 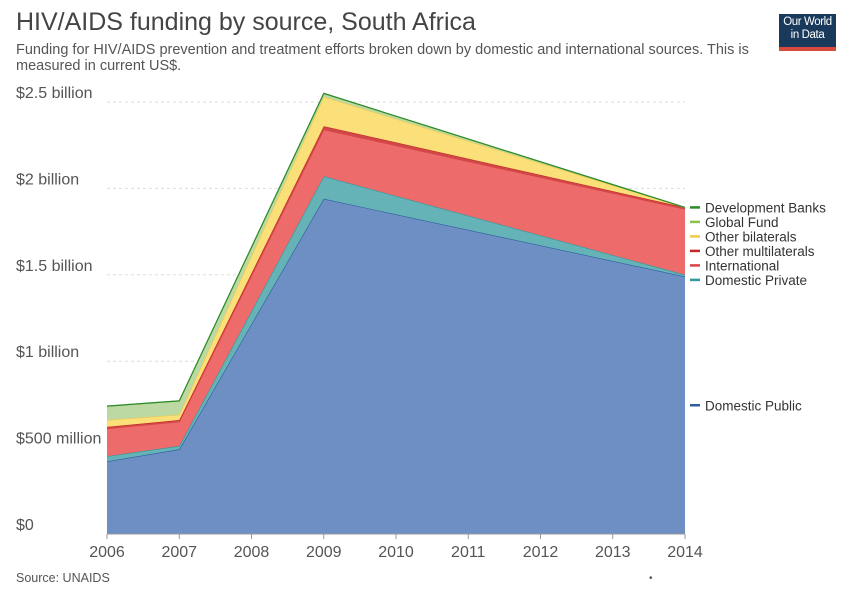 What do you see at coordinates (179, 552) in the screenshot?
I see `x-tick-label: 2007` at bounding box center [179, 552].